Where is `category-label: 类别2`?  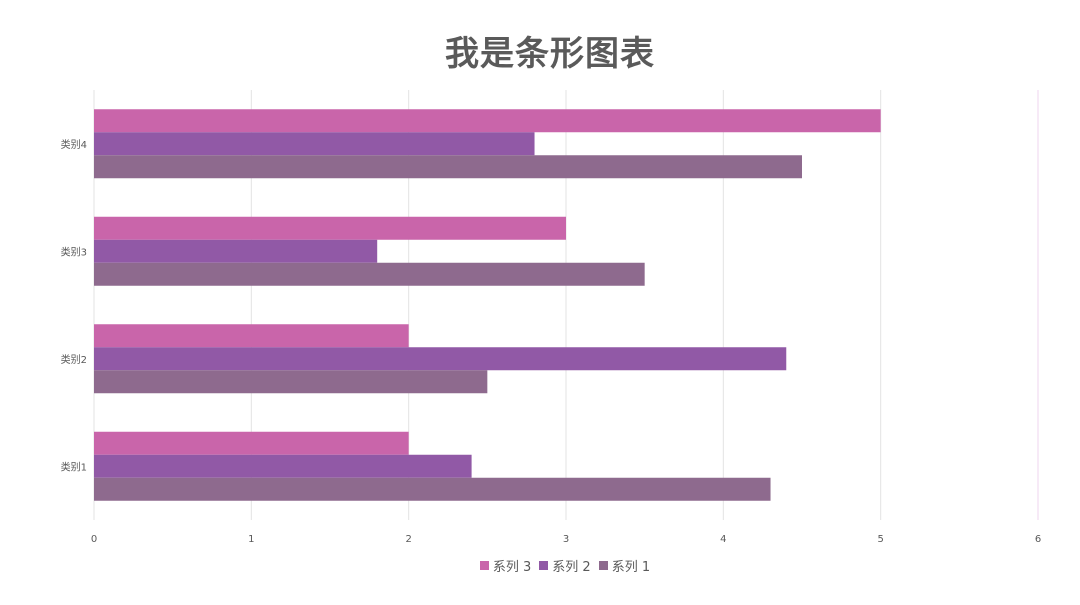 category-label: 类别2 is located at coordinates (74, 359).